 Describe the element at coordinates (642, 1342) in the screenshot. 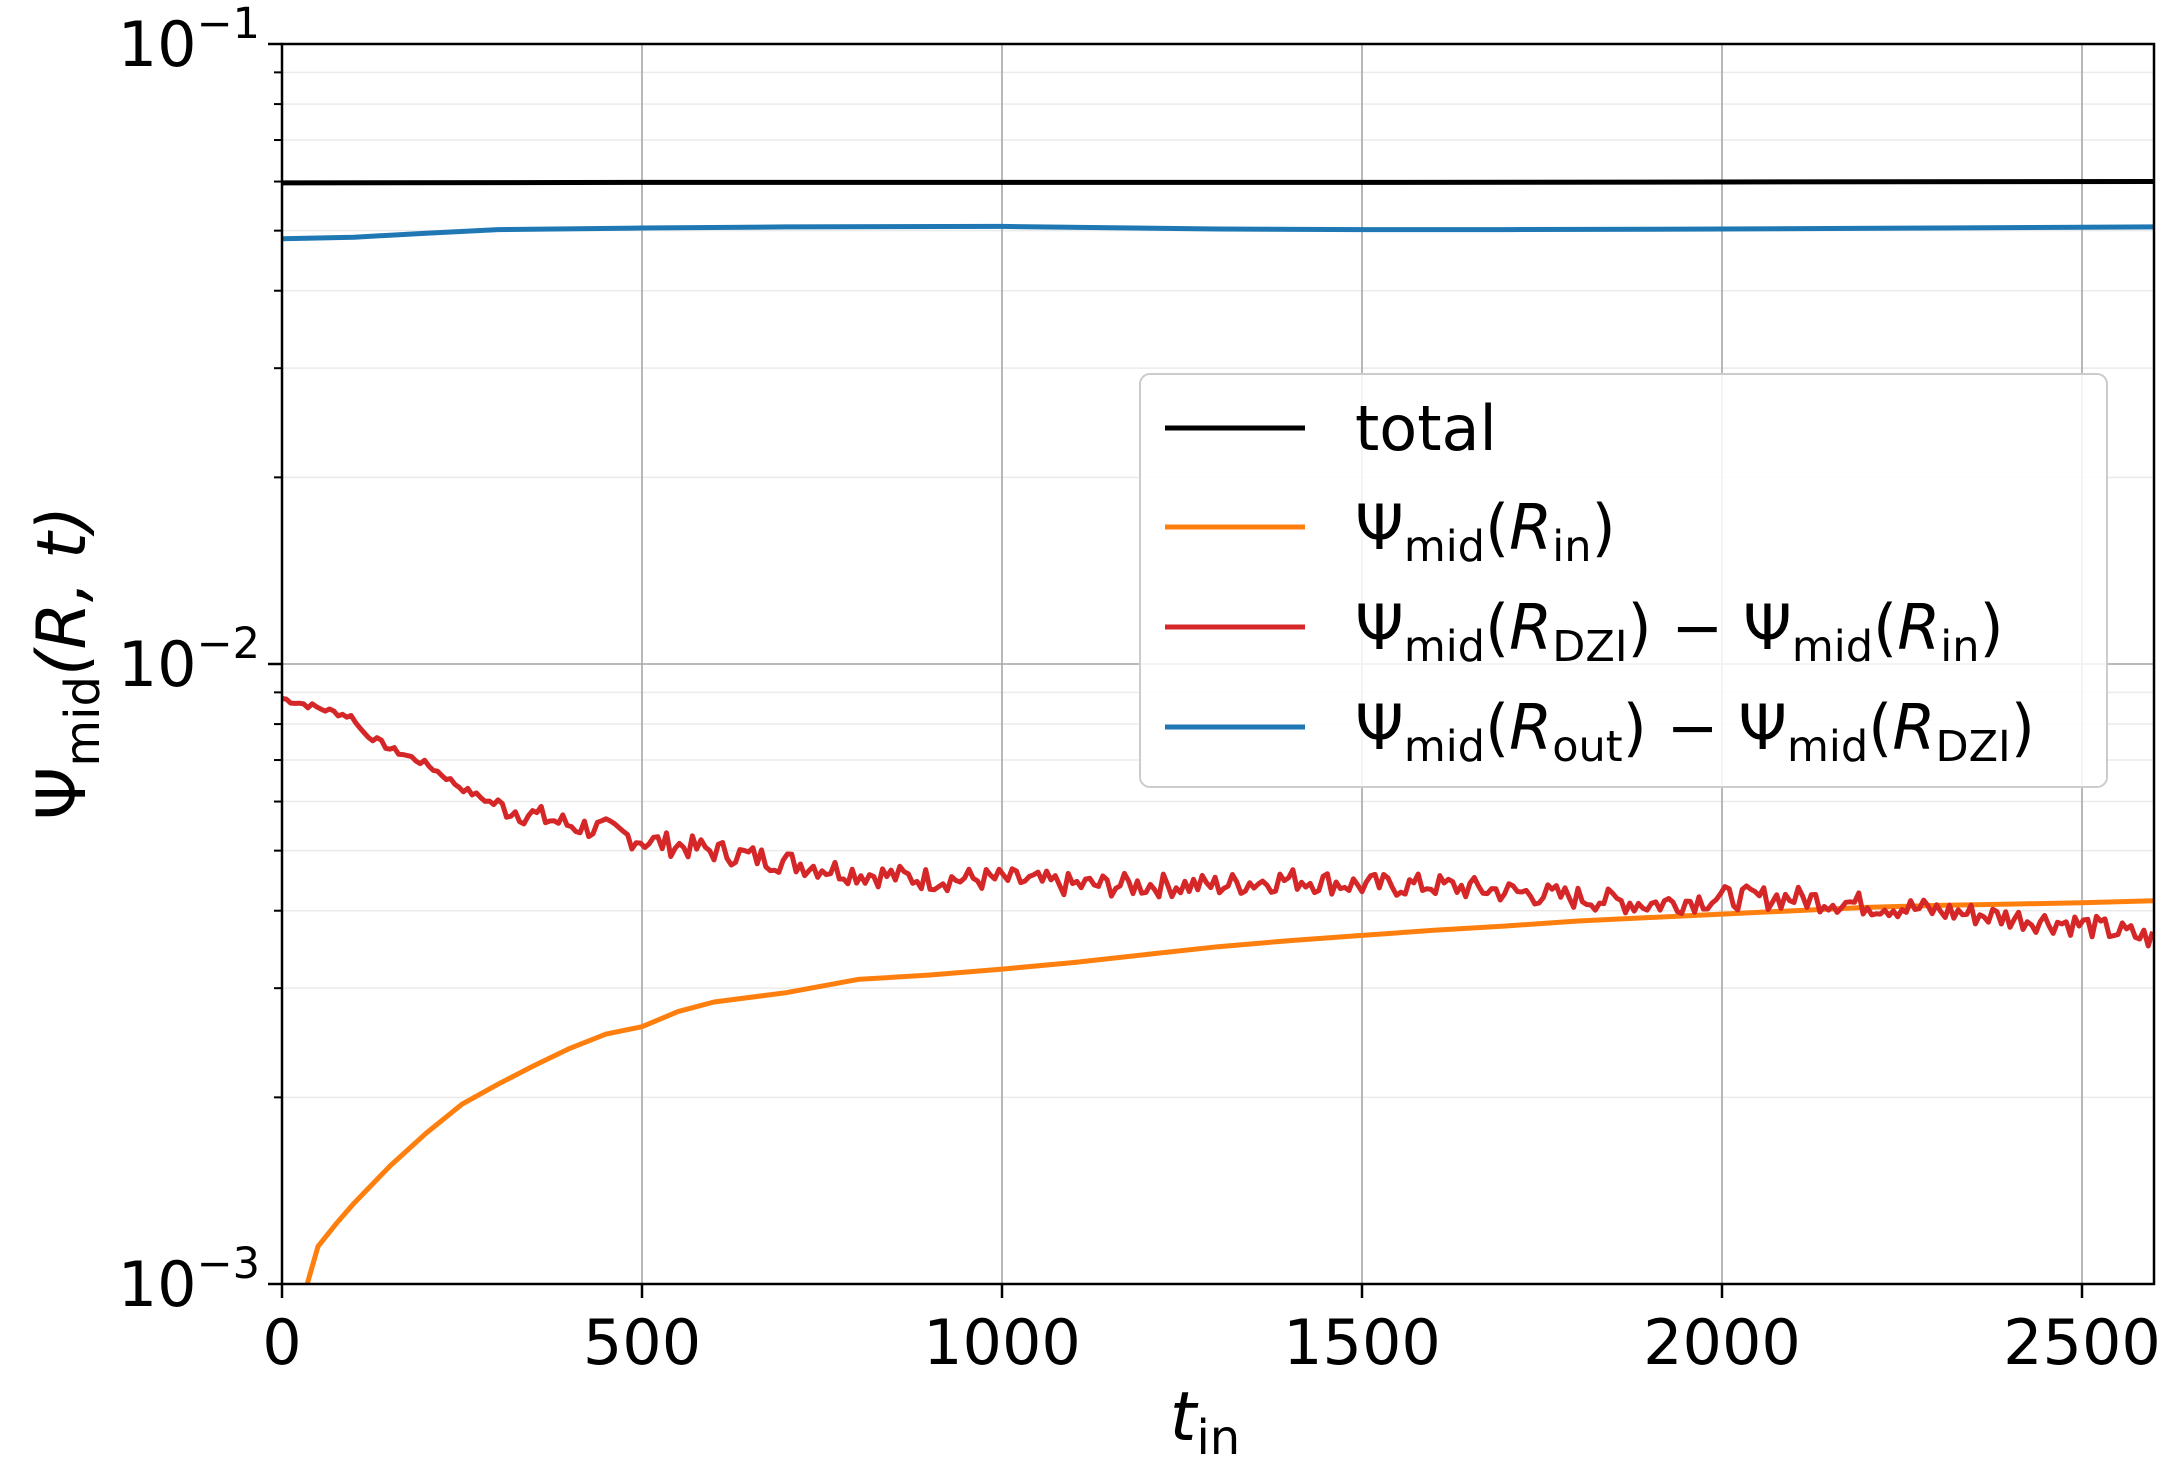

I see `x-tick-label: 500` at that location.